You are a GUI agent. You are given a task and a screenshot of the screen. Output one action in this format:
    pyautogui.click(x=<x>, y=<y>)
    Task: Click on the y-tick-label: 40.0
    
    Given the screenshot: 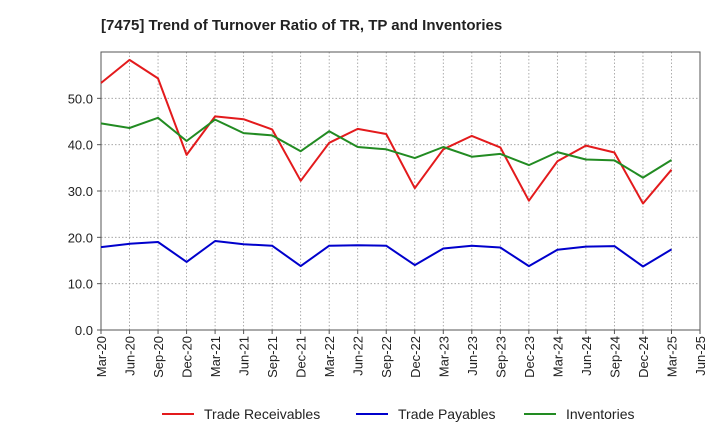 What is the action you would take?
    pyautogui.click(x=80, y=145)
    